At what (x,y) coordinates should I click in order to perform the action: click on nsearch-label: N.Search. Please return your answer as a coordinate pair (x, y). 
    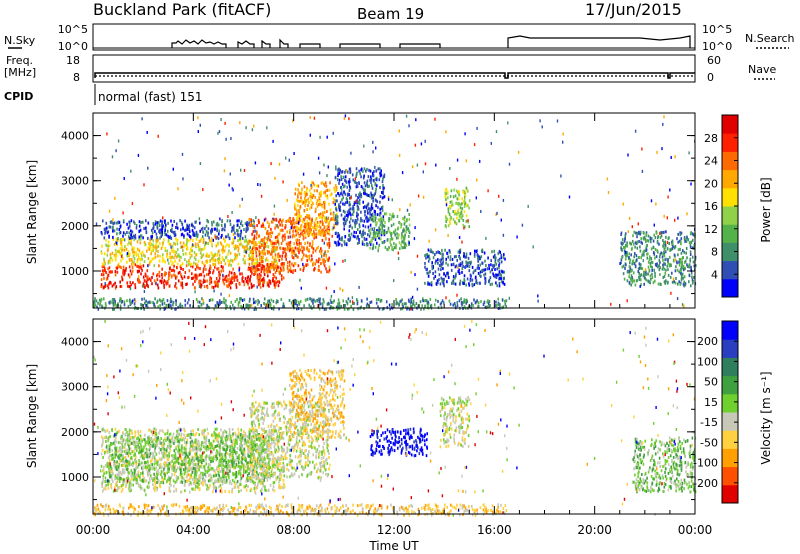
    Looking at the image, I should click on (770, 38).